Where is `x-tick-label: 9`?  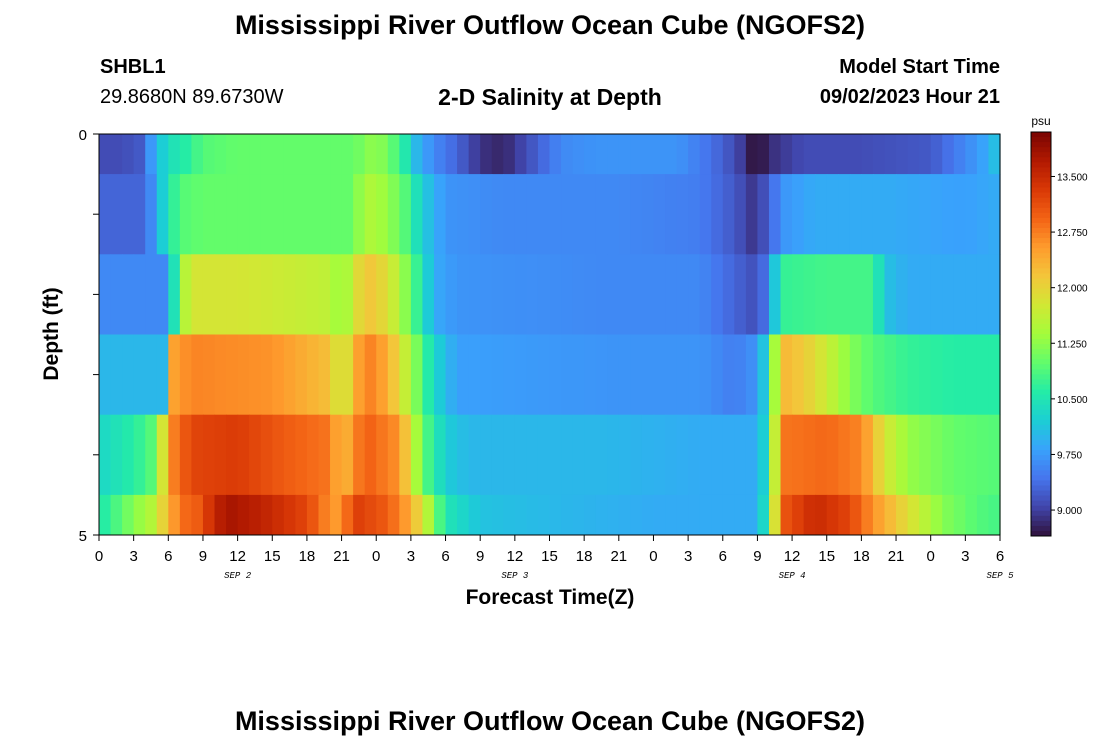
x-tick-label: 9 is located at coordinates (757, 556).